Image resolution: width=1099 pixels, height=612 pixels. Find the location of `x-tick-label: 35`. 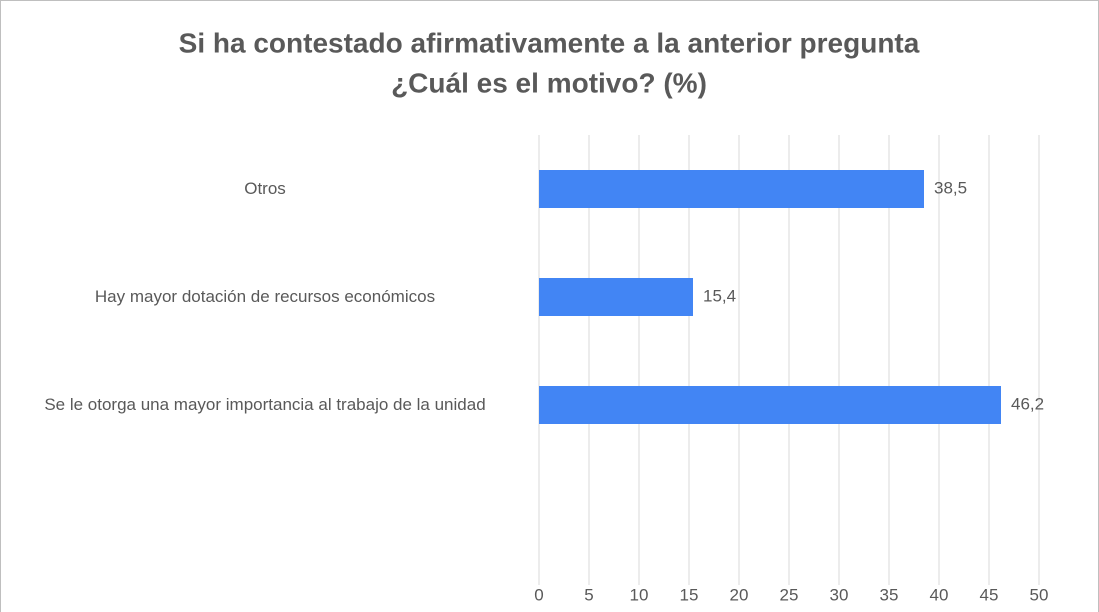

x-tick-label: 35 is located at coordinates (889, 594).